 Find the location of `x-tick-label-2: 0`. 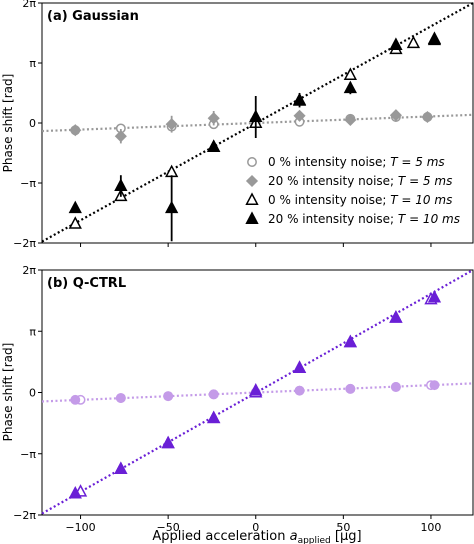

x-tick-label-2: 0 is located at coordinates (255, 527).